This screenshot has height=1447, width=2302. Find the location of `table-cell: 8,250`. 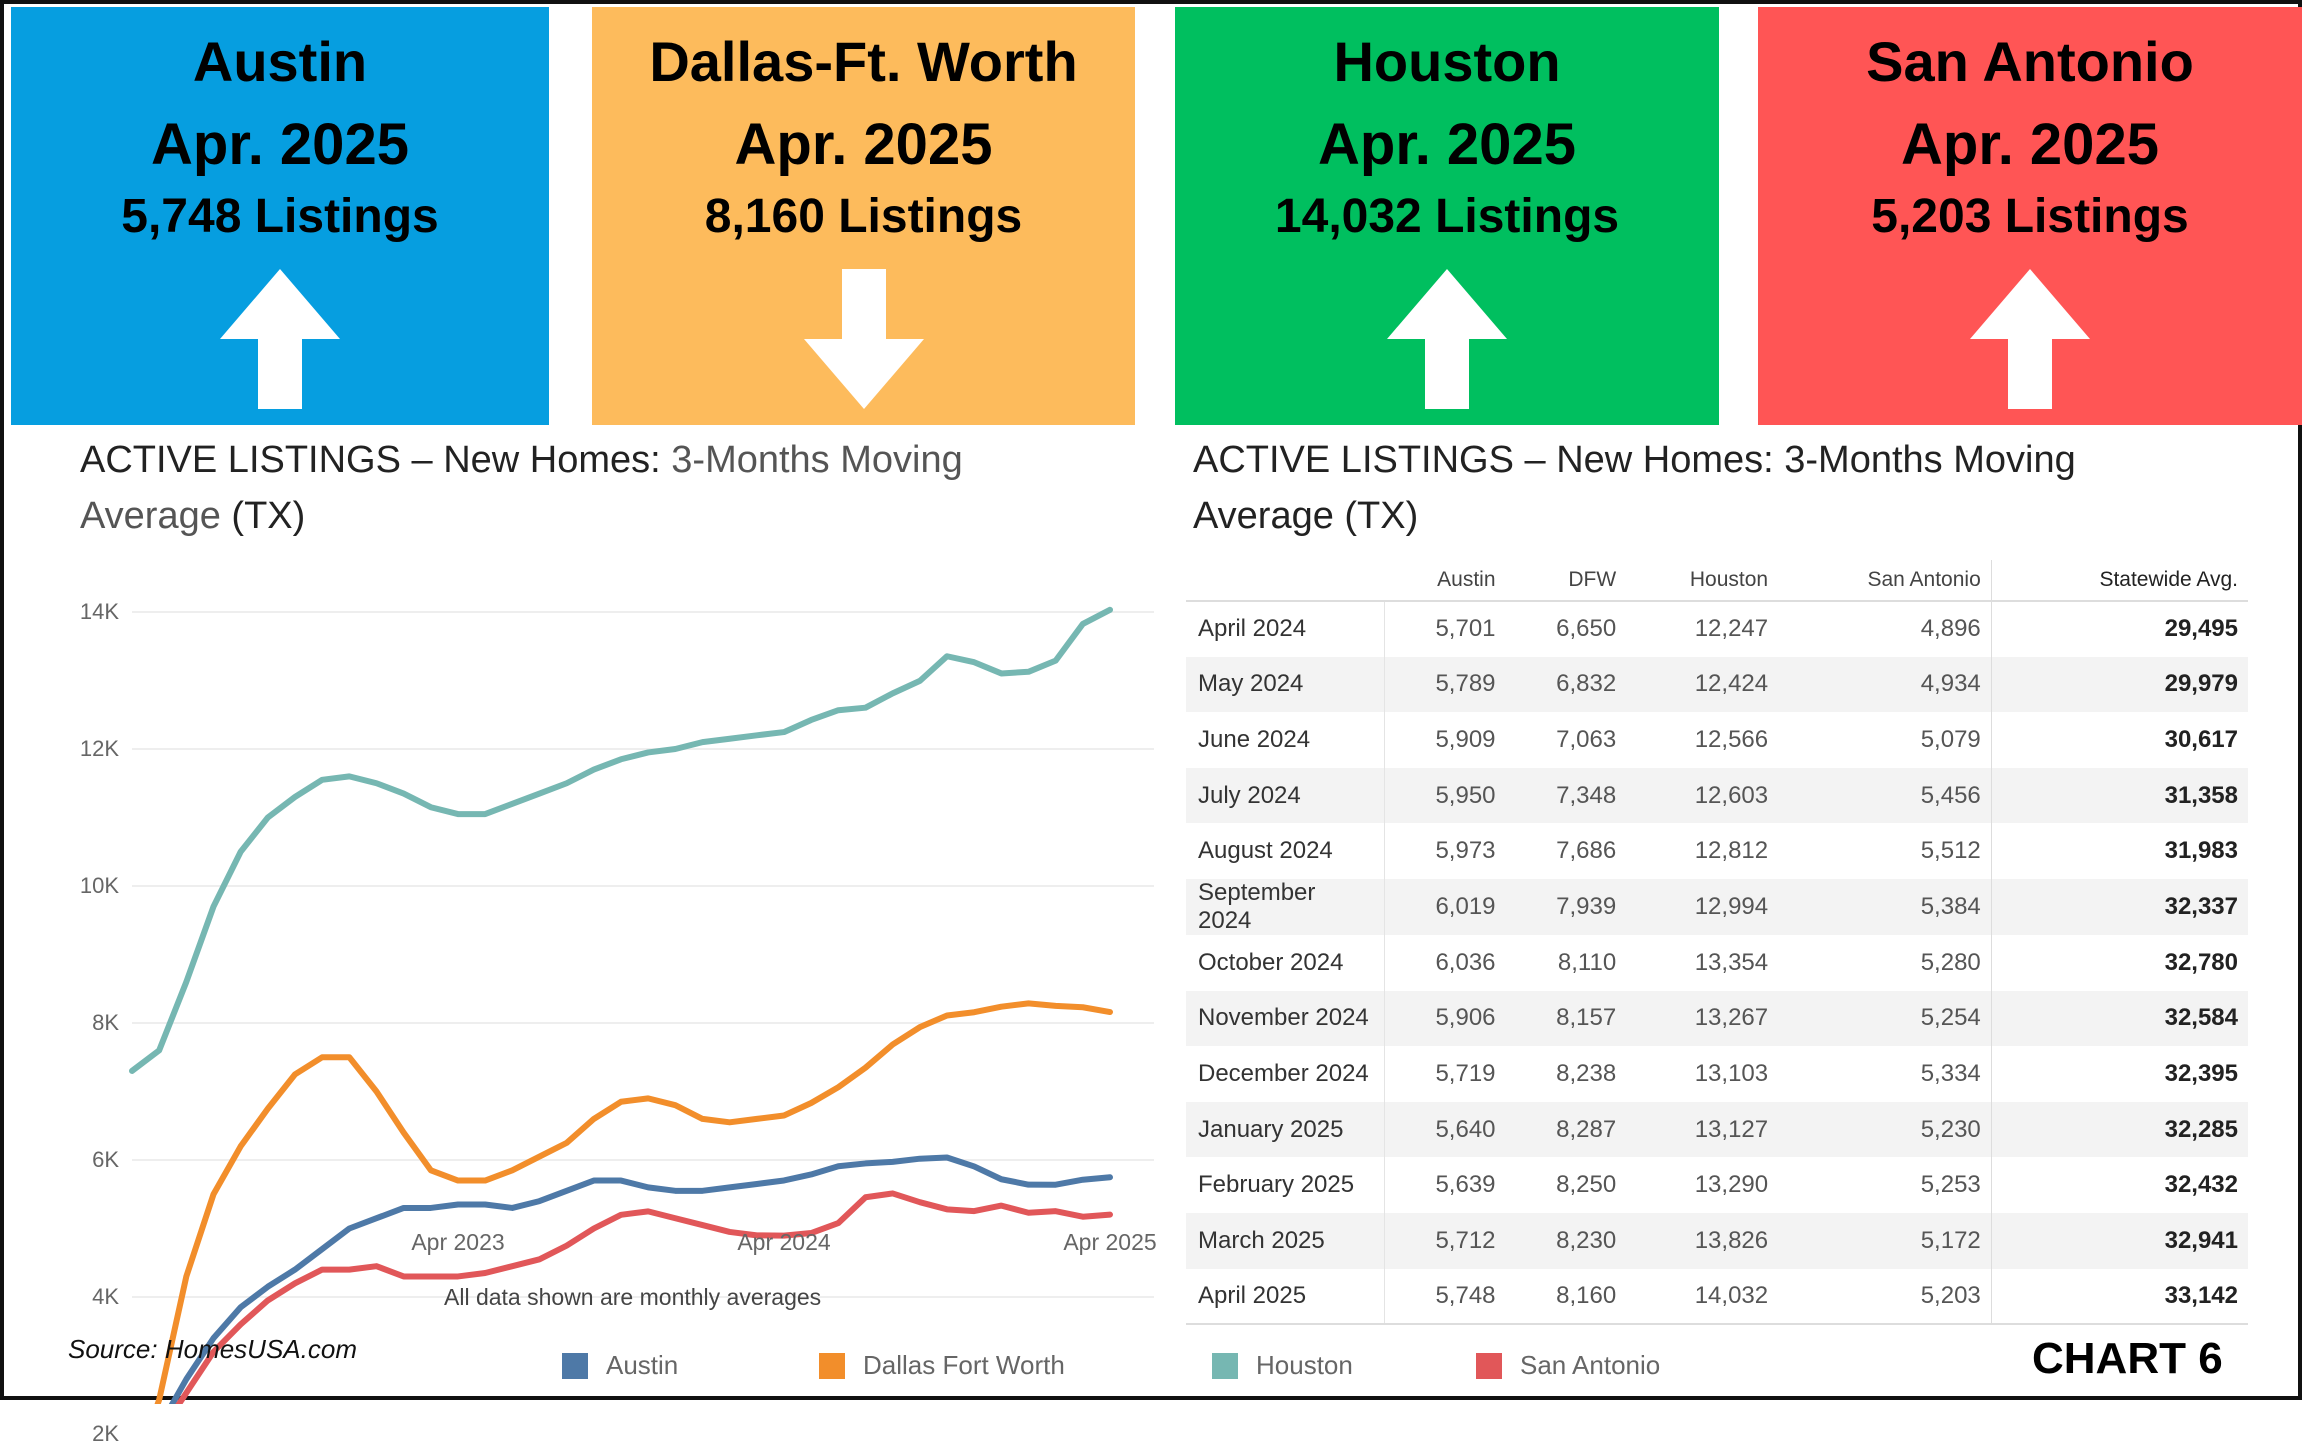

table-cell: 8,250 is located at coordinates (1586, 1185).